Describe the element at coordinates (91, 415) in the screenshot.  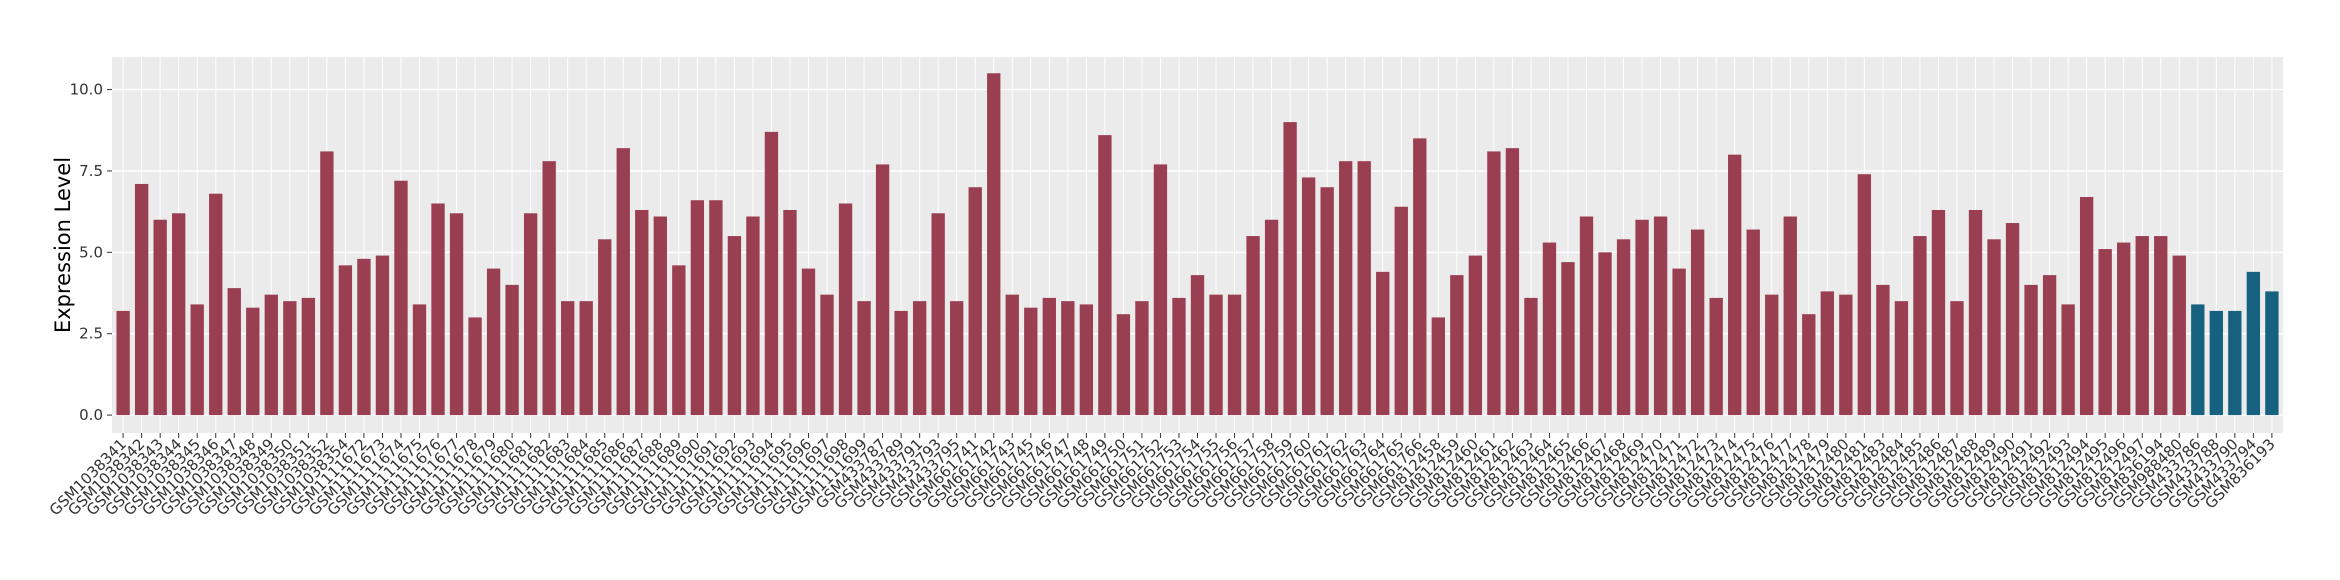
I see `y-tick-label: 0.0` at that location.